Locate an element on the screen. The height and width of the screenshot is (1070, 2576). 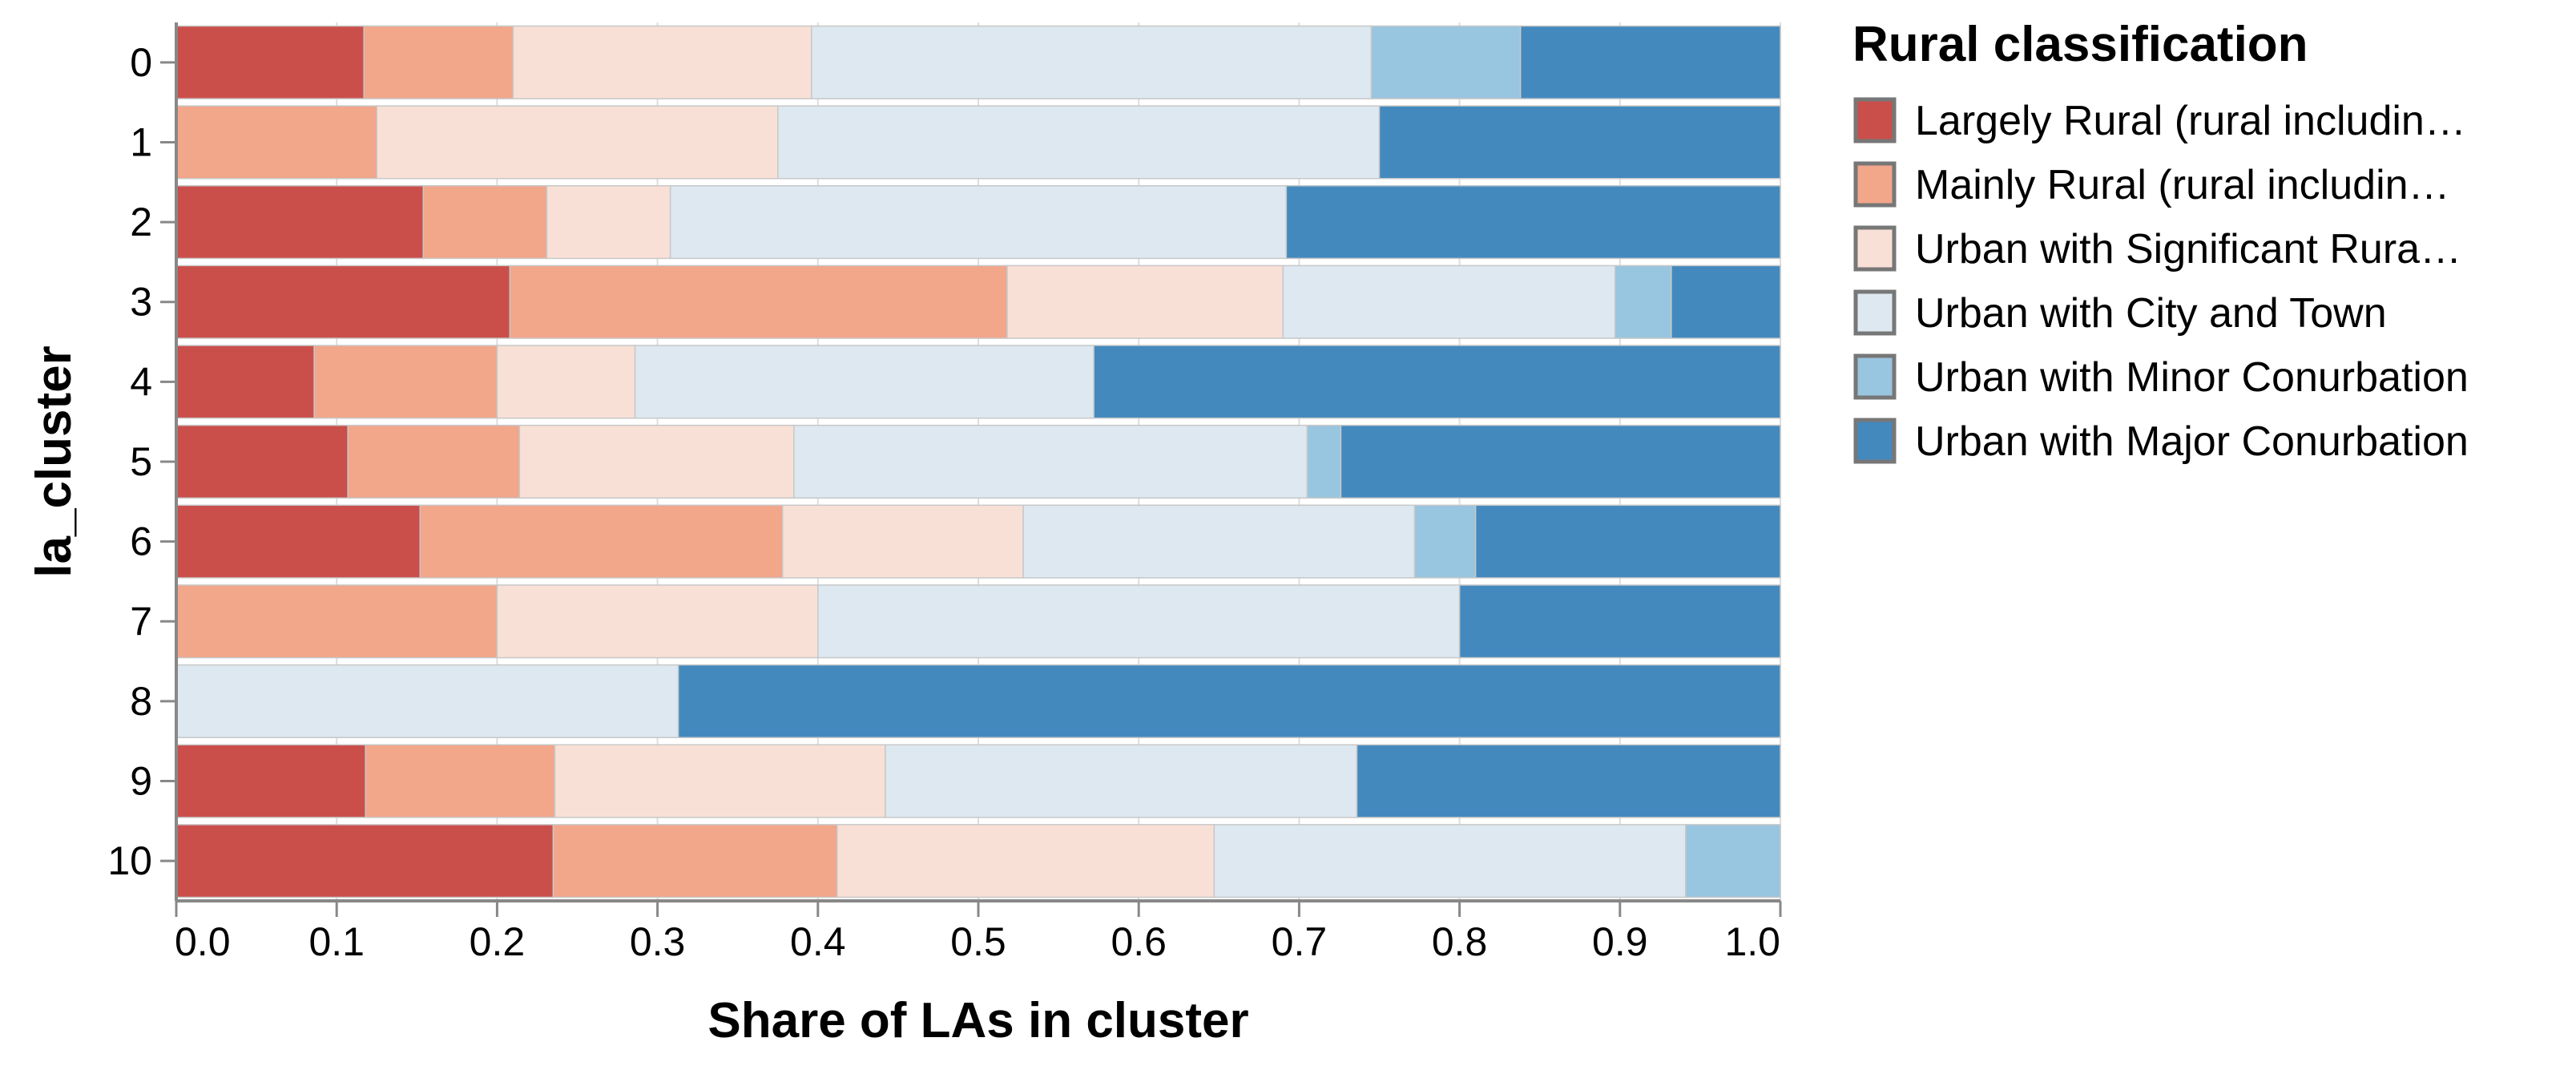
legend-label: Urban with Minor Conurbation is located at coordinates (2192, 377).